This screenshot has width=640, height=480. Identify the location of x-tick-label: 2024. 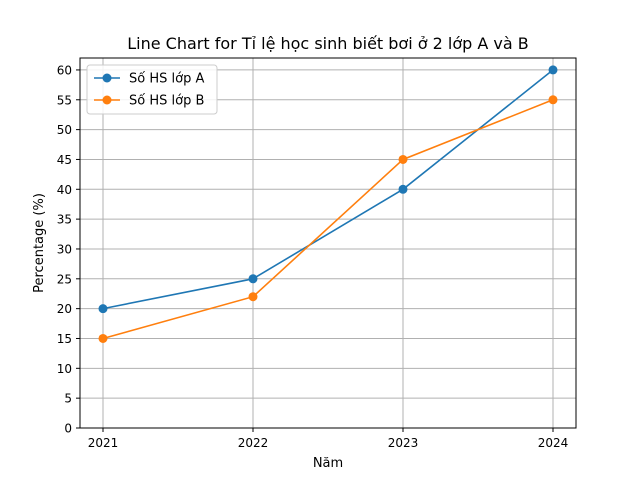
(553, 443).